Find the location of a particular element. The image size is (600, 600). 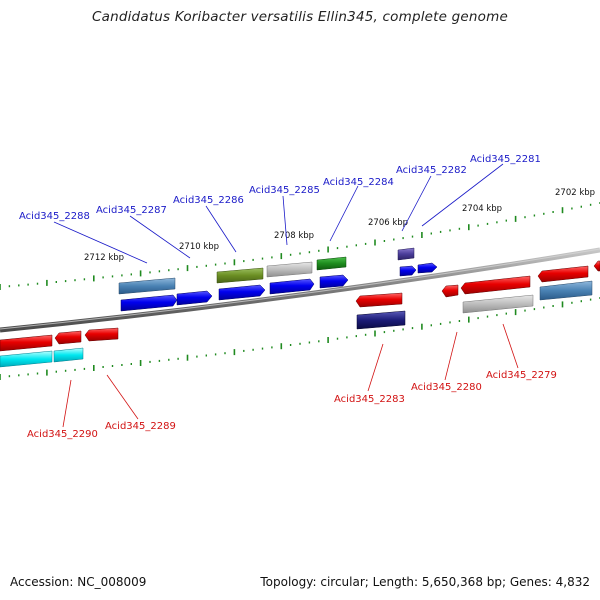

upper-ruler is located at coordinates (300, 246).